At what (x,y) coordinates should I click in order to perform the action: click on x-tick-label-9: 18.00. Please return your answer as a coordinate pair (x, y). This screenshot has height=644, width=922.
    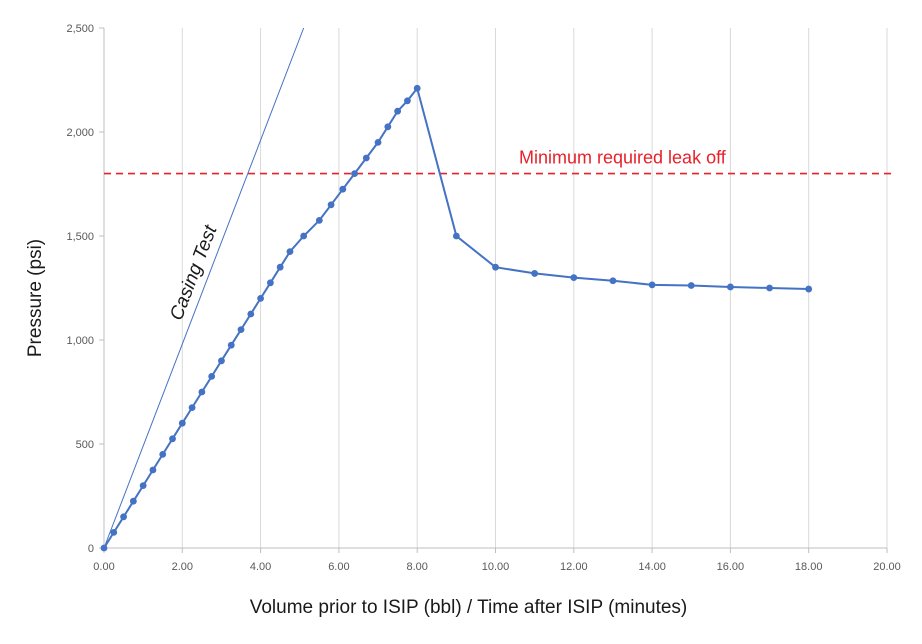
    Looking at the image, I should click on (809, 567).